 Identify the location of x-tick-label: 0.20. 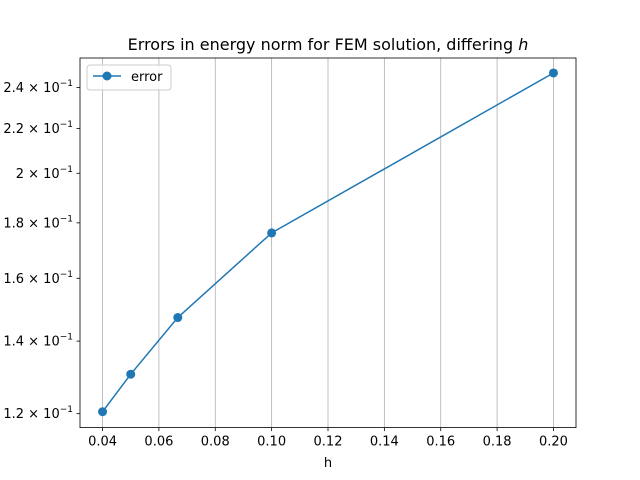
(553, 442).